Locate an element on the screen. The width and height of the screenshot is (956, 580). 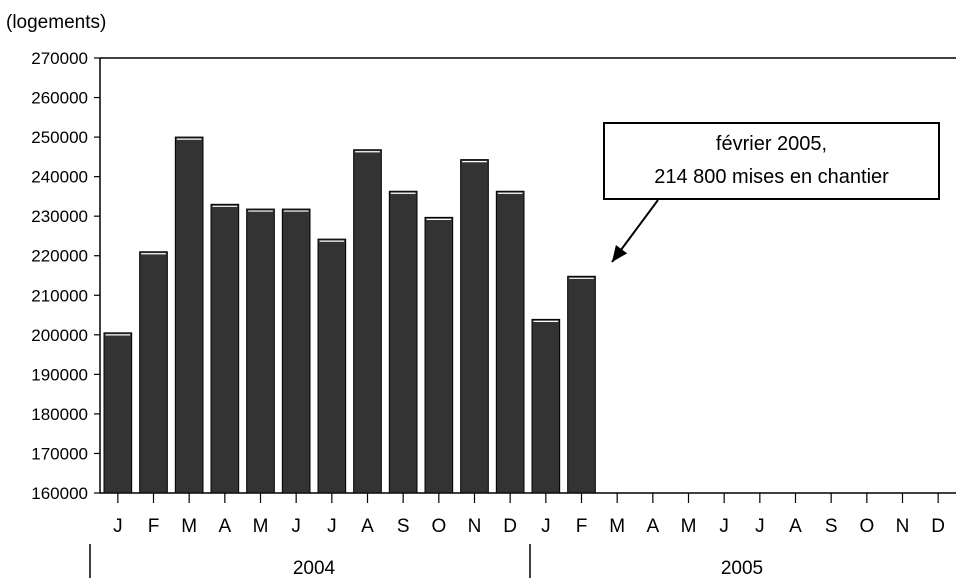
y-tick-label: 210000 is located at coordinates (59, 295).